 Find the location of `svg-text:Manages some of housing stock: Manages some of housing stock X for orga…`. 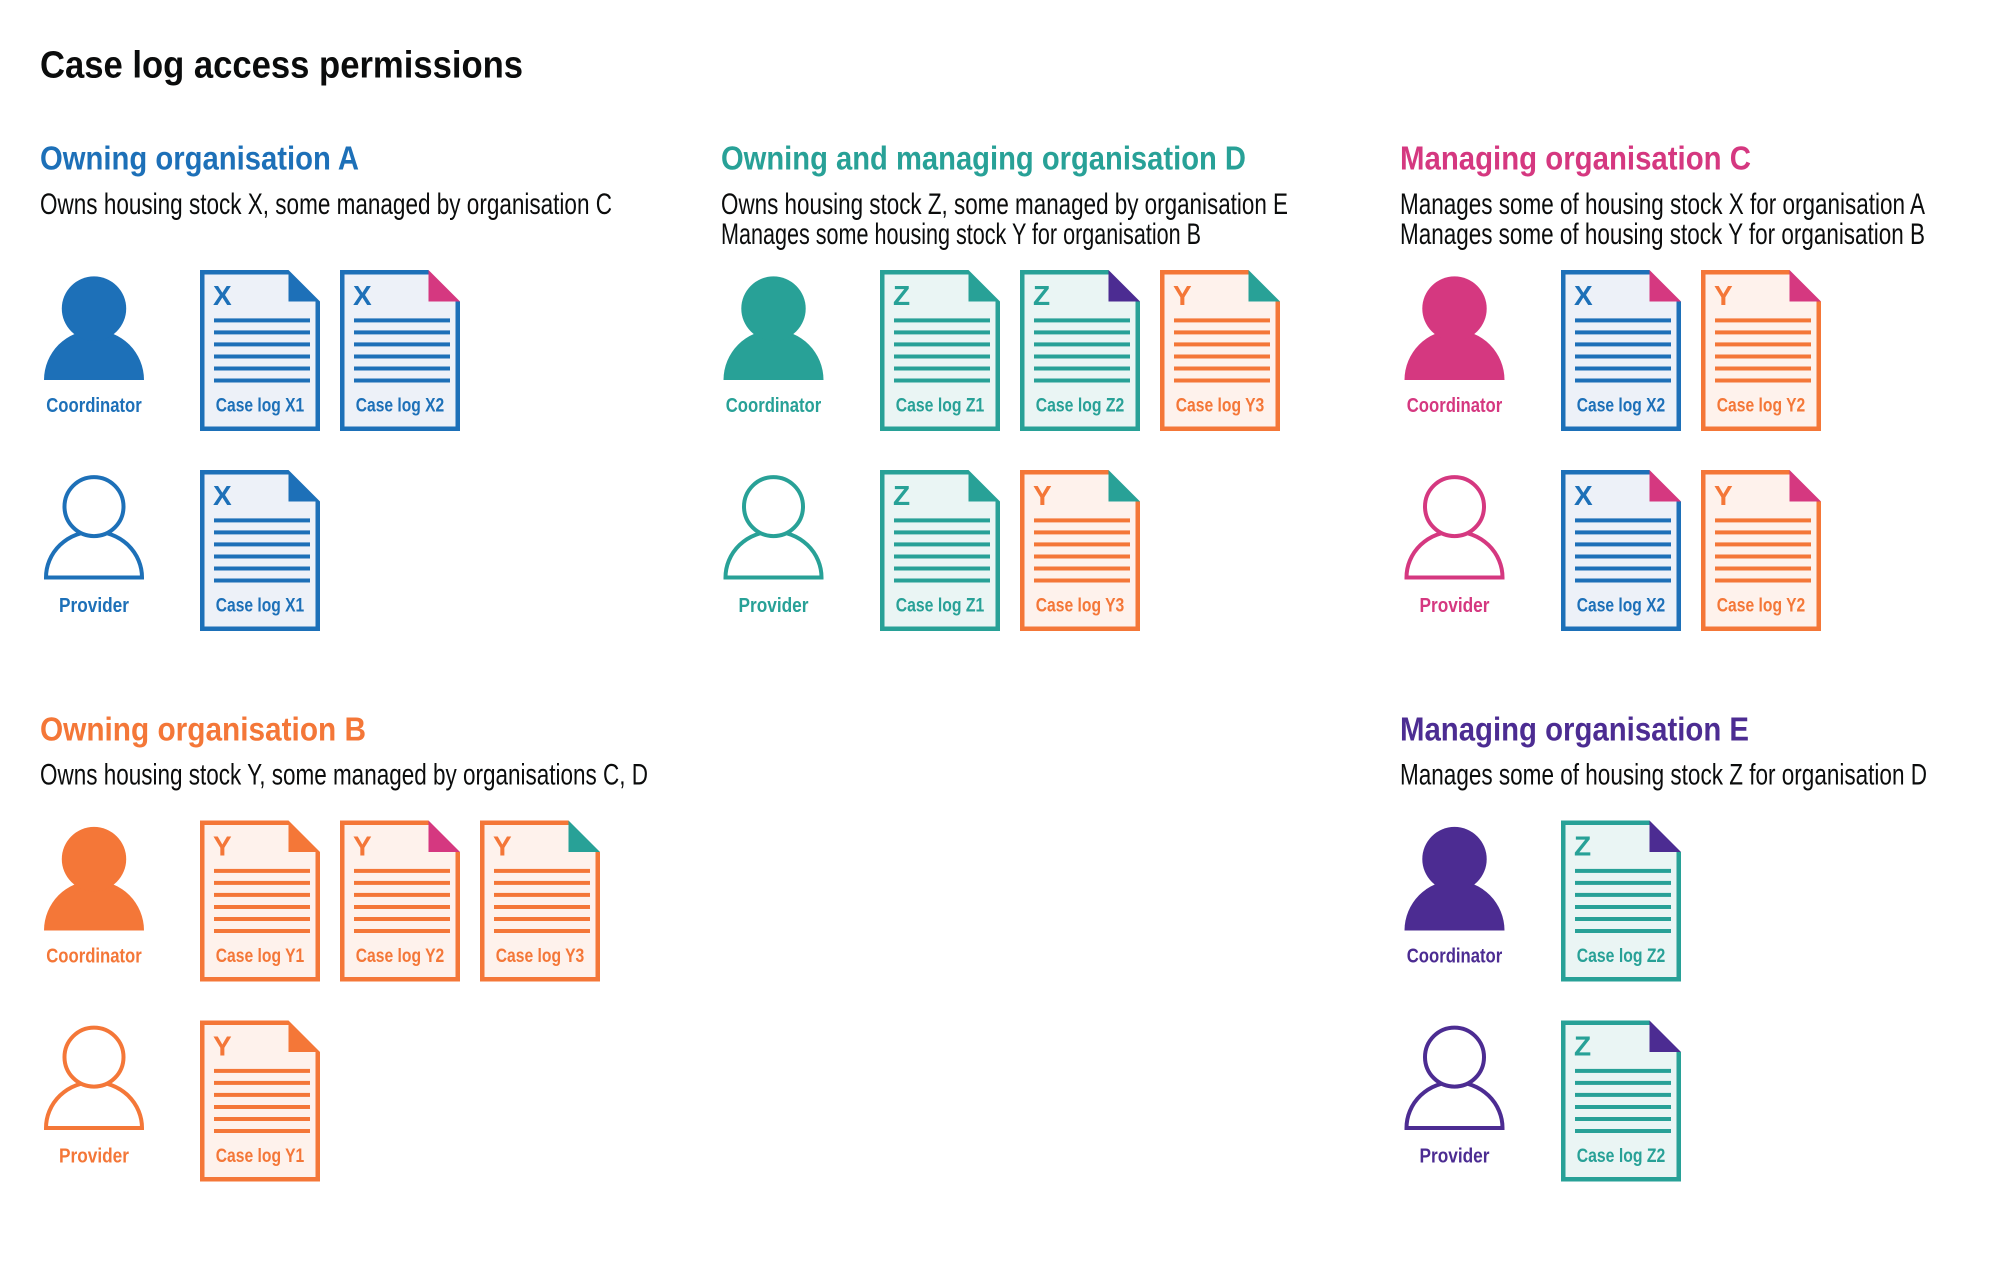

svg-text:Manages some of housing stock: Manages some of housing stock X for orga… is located at coordinates (1662, 204).